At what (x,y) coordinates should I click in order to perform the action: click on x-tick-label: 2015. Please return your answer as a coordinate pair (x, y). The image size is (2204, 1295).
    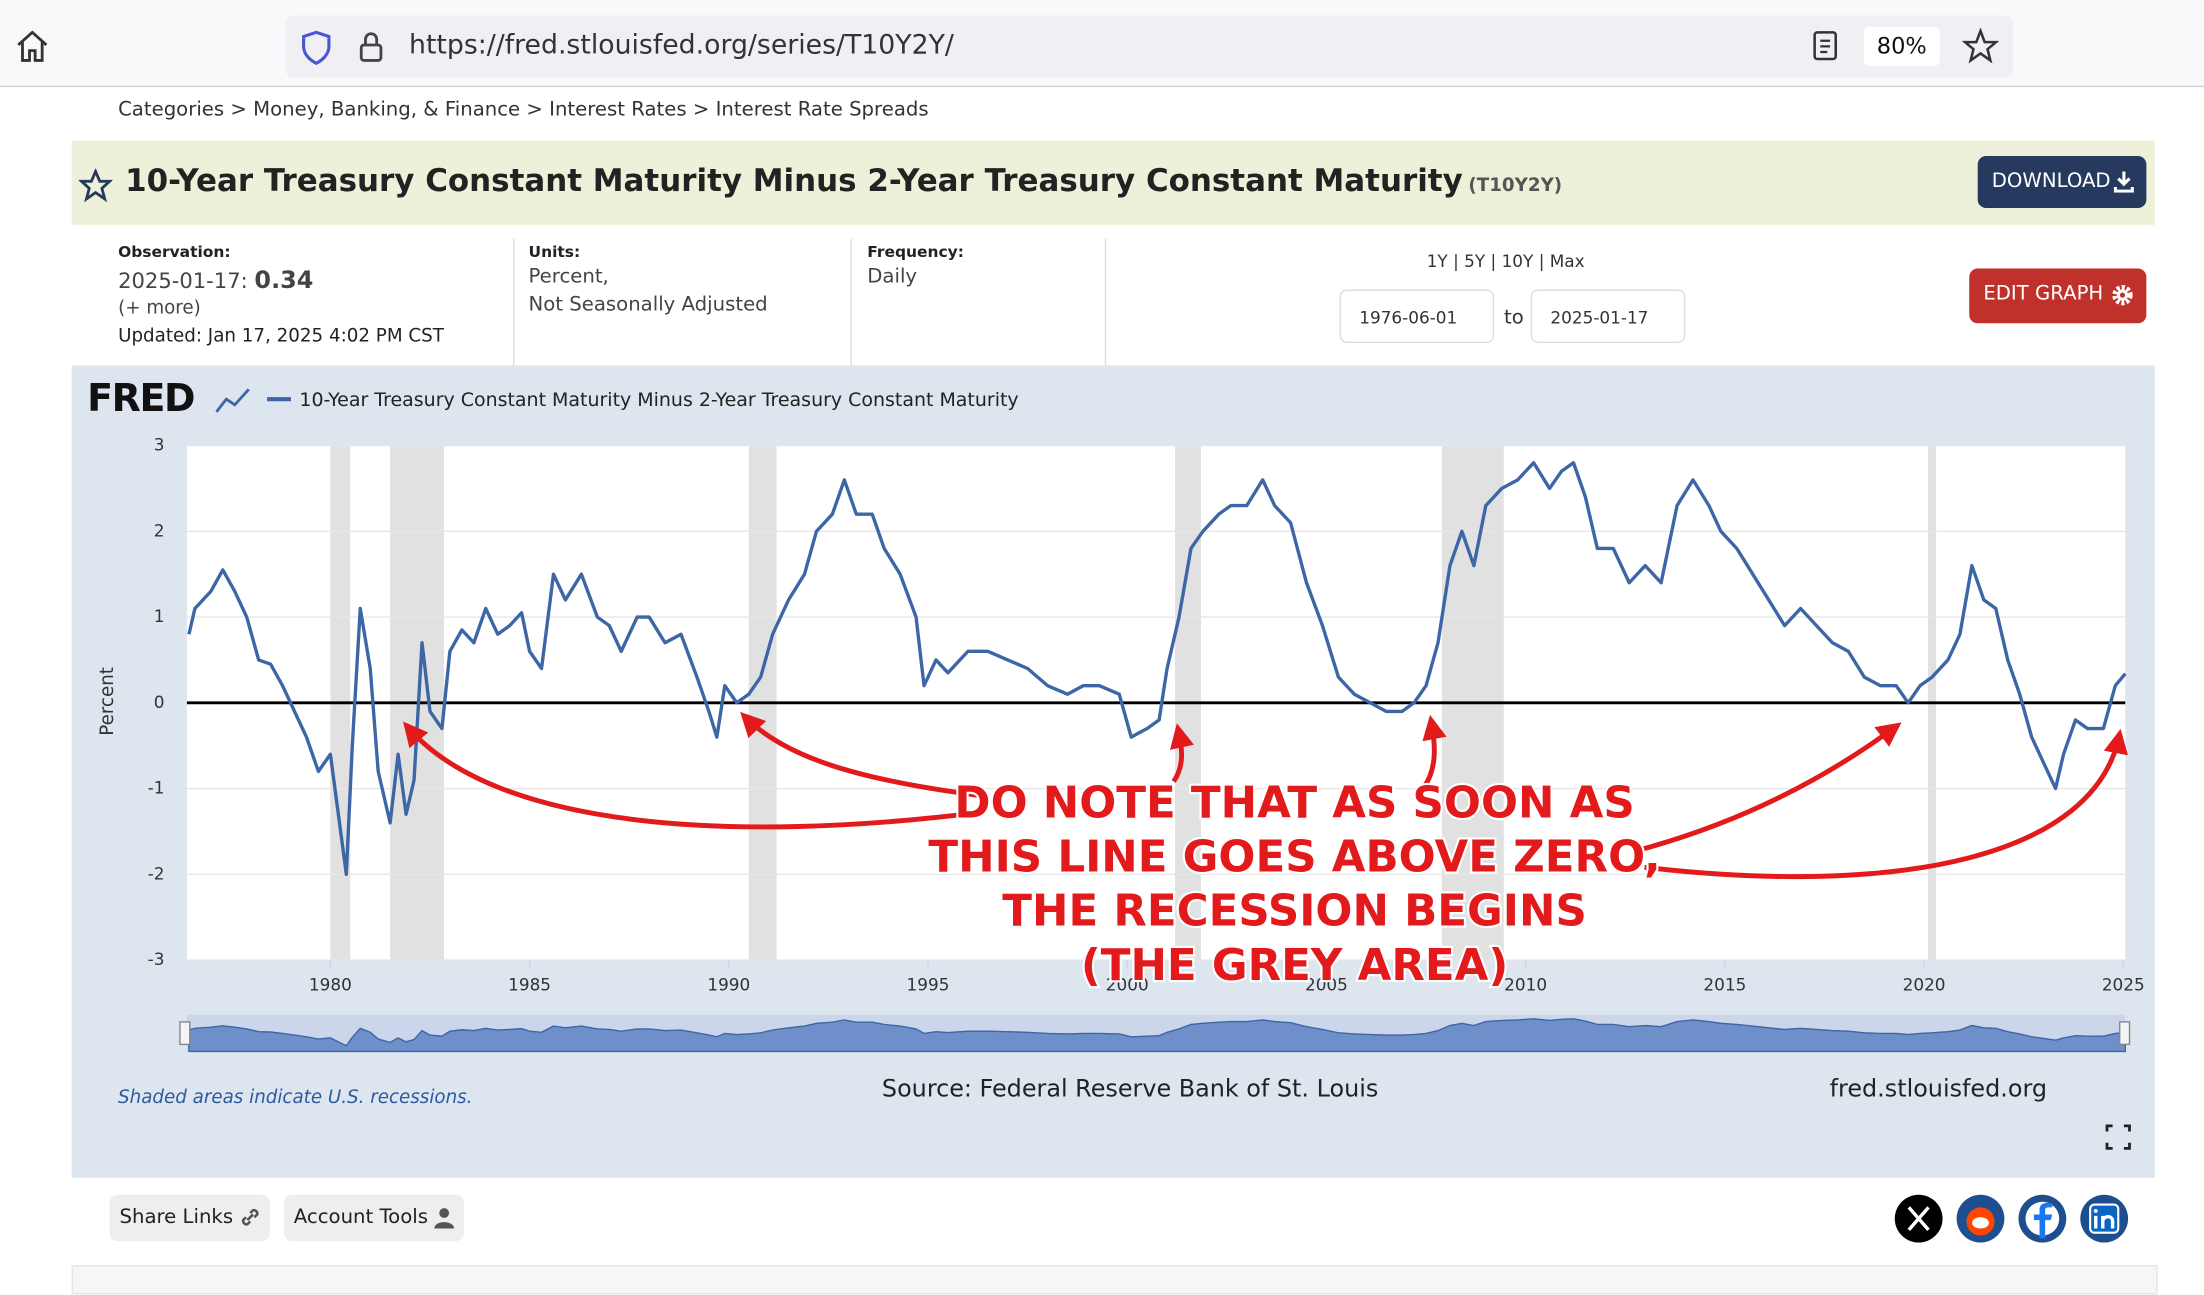
    Looking at the image, I should click on (1724, 984).